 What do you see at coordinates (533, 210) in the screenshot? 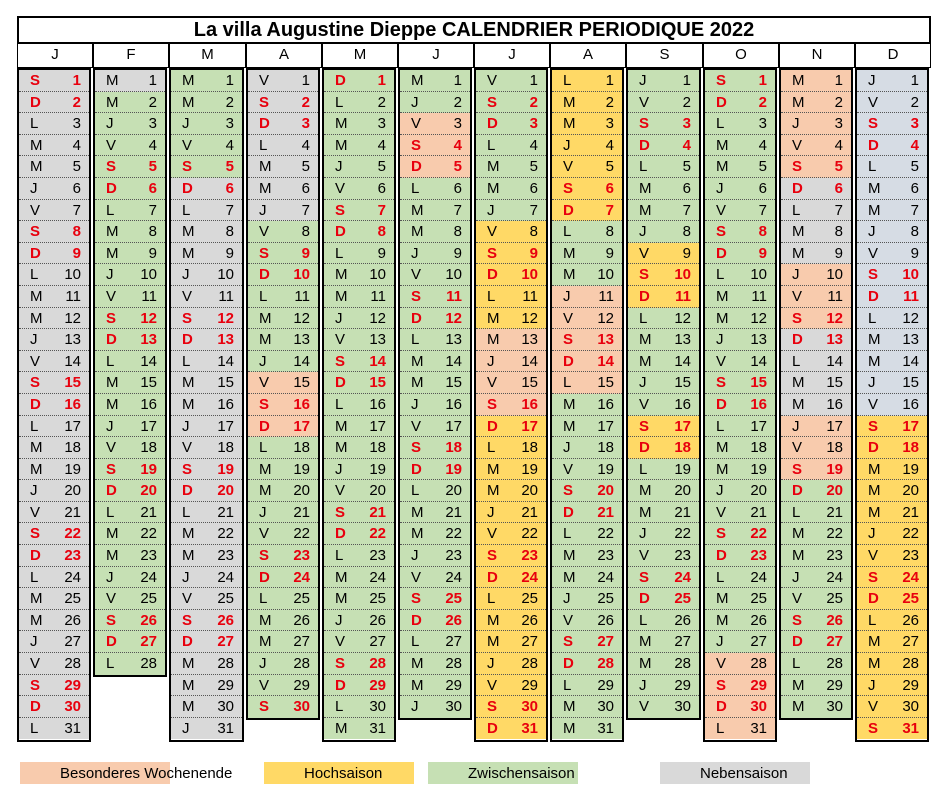
I see `day-number: 7` at bounding box center [533, 210].